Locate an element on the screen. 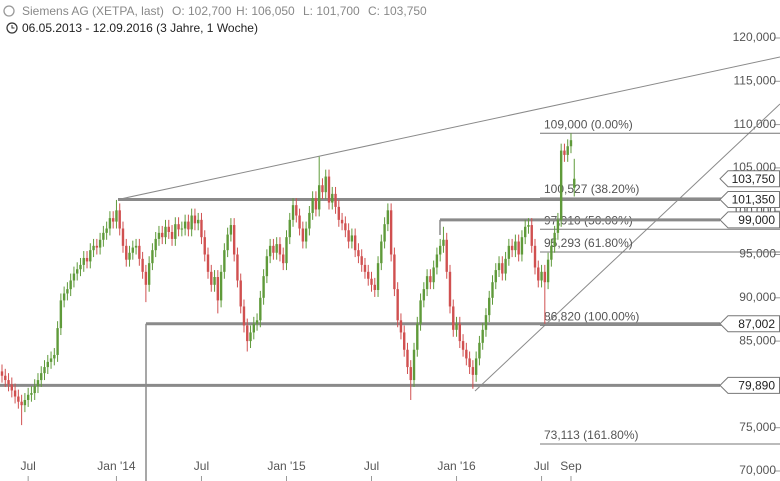 The image size is (780, 481). header-open: O: 102,700 is located at coordinates (202, 11).